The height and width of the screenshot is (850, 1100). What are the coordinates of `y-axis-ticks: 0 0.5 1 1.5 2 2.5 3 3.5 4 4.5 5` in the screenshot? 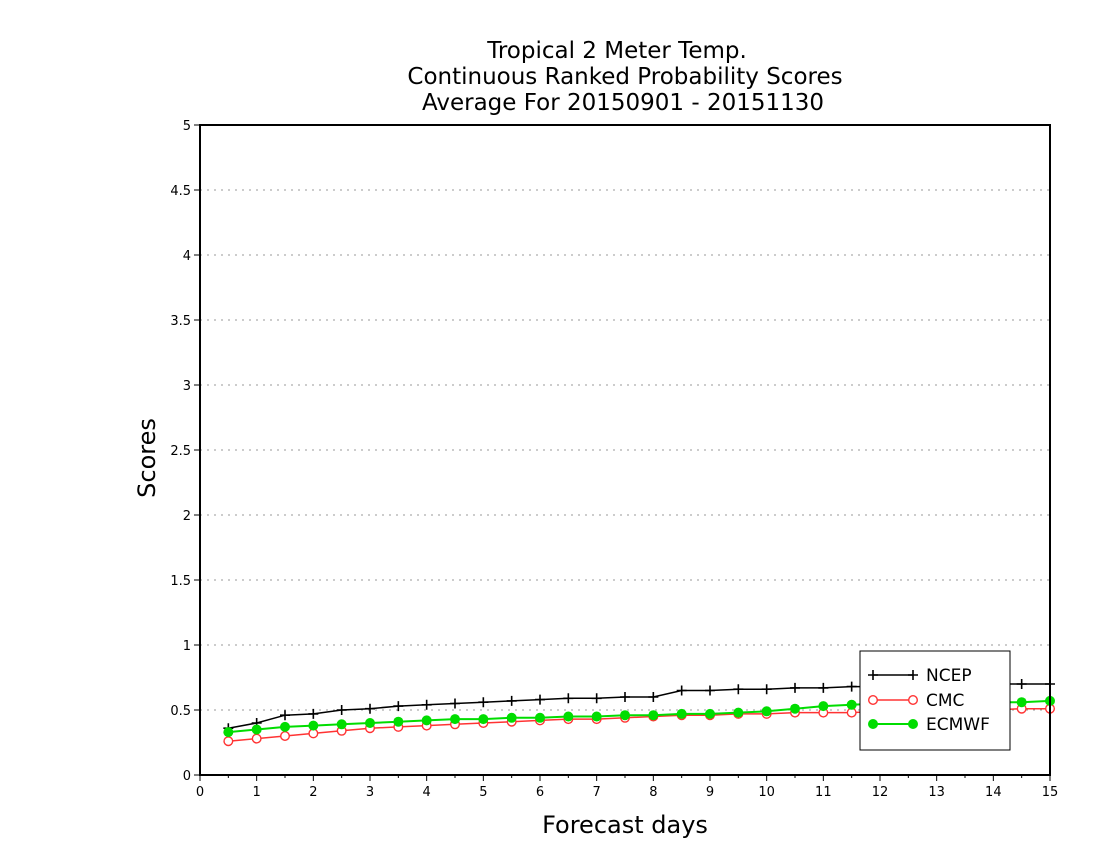 It's located at (185, 451).